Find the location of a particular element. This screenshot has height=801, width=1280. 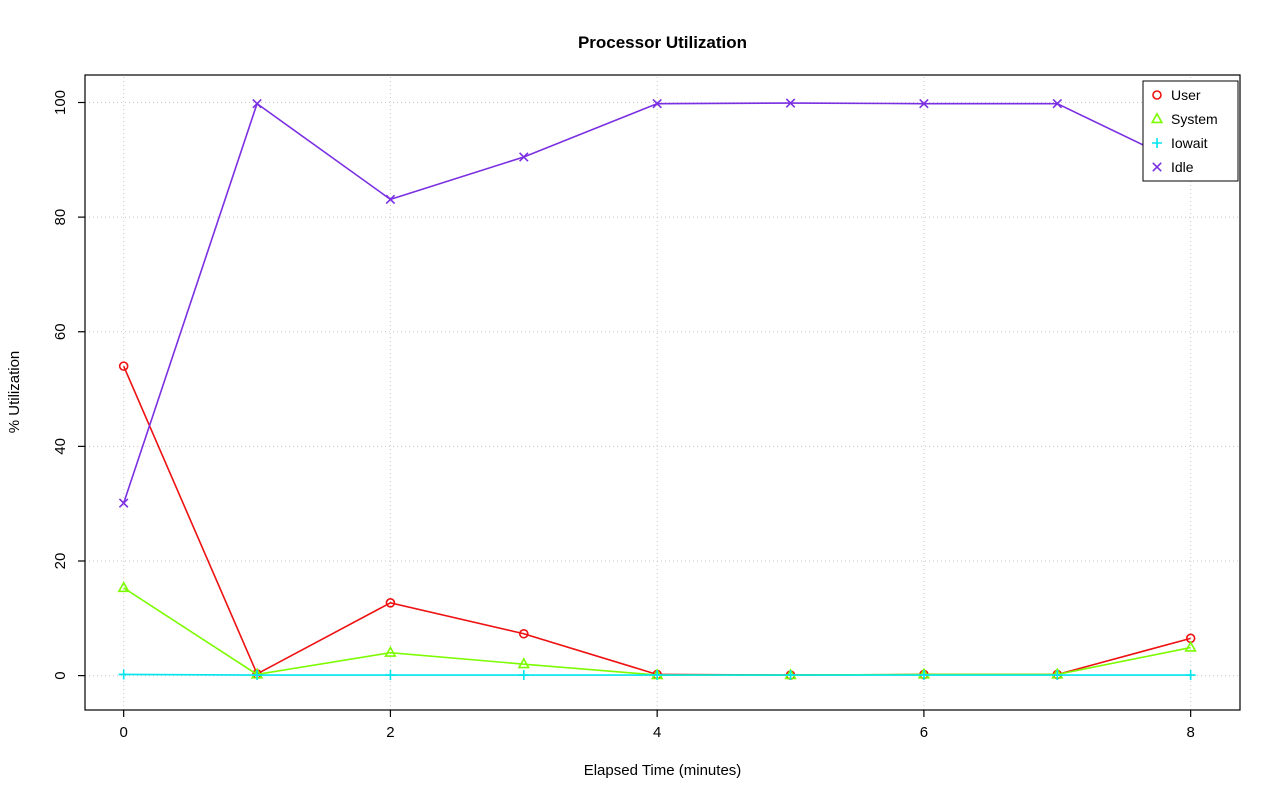

x-axis-label: Elapsed Time (minutes) is located at coordinates (662, 770).